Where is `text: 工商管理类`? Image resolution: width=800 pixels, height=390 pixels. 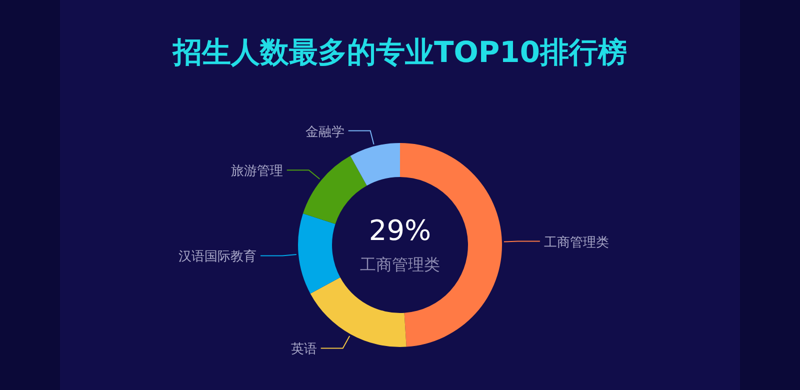
text: 工商管理类 is located at coordinates (400, 264).